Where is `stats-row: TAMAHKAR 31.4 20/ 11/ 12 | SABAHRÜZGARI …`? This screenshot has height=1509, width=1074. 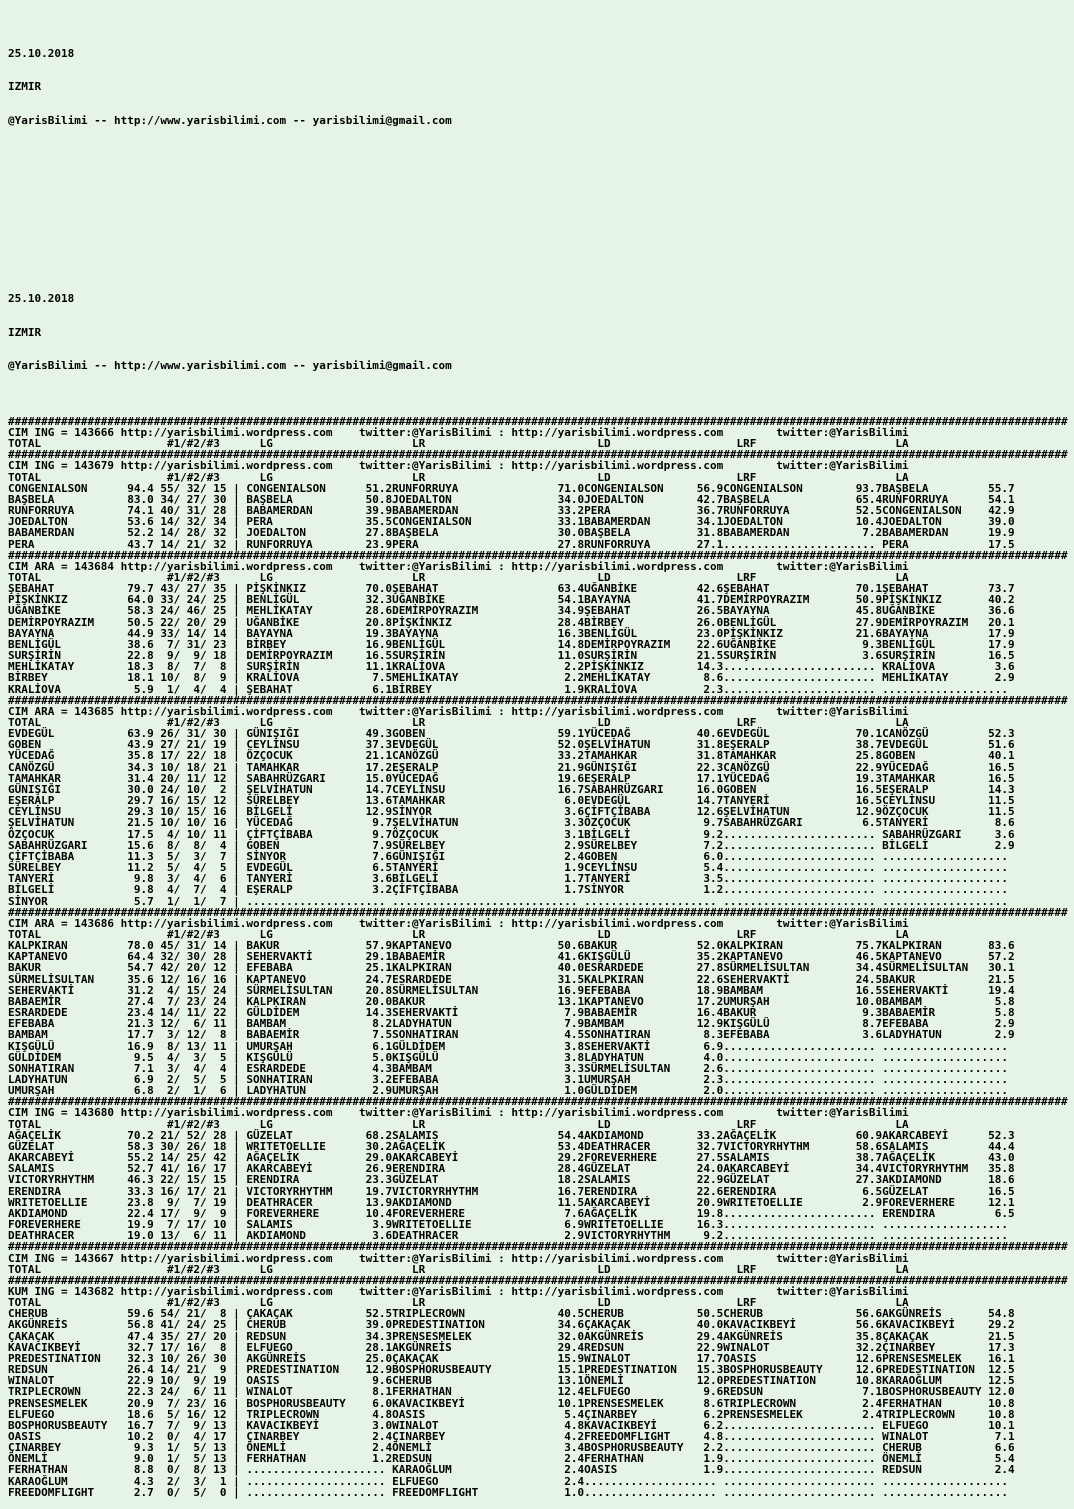 stats-row: TAMAHKAR 31.4 20/ 11/ 12 | SABAHRÜZGARI … is located at coordinates (511, 778).